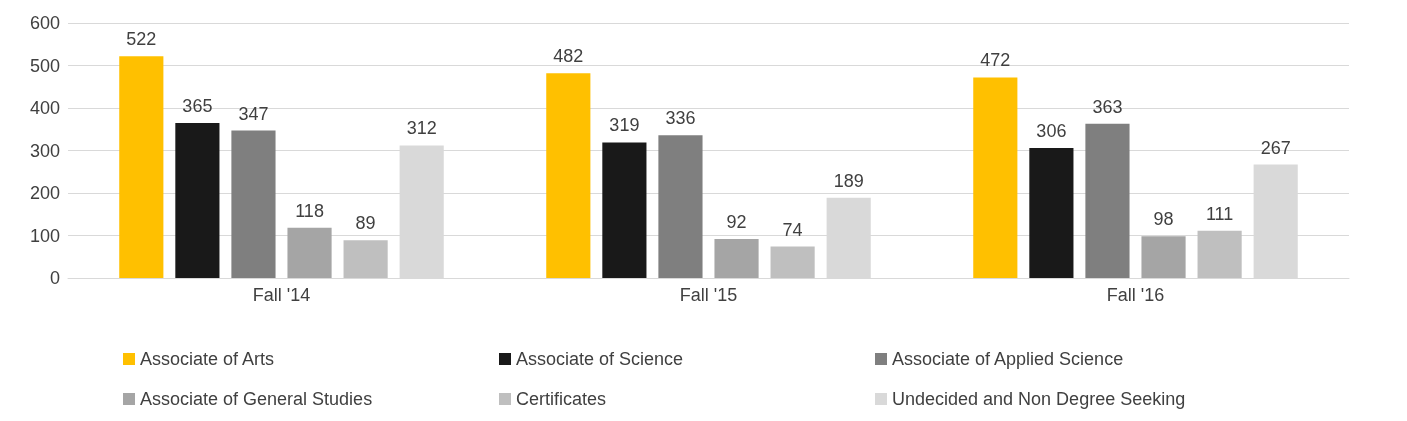  What do you see at coordinates (708, 295) in the screenshot?
I see `x-tick-label: Fall '15` at bounding box center [708, 295].